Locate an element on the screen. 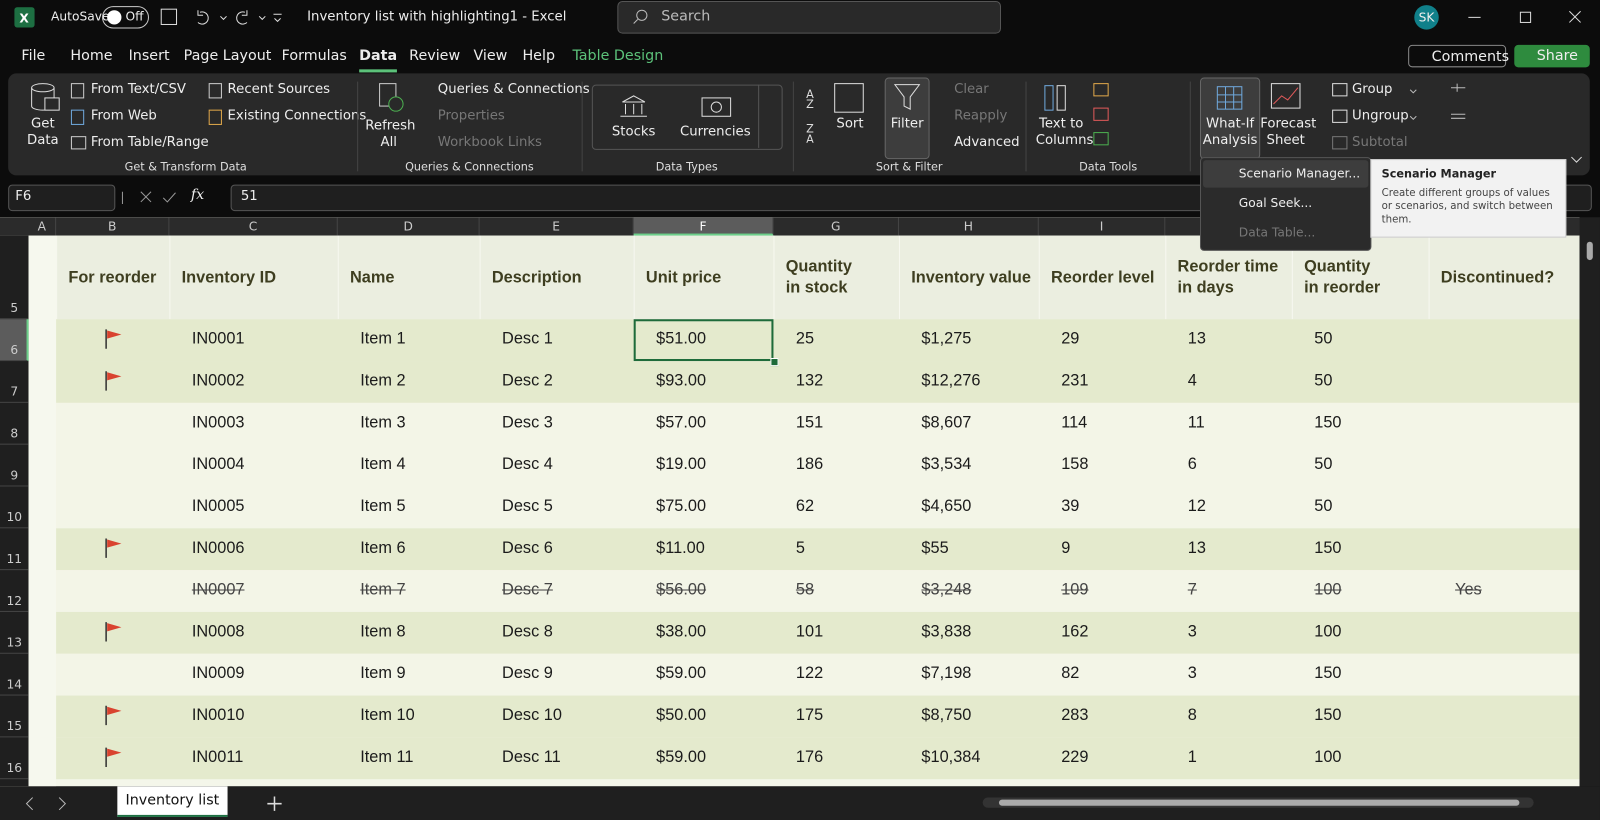  column-header: D is located at coordinates (409, 226).